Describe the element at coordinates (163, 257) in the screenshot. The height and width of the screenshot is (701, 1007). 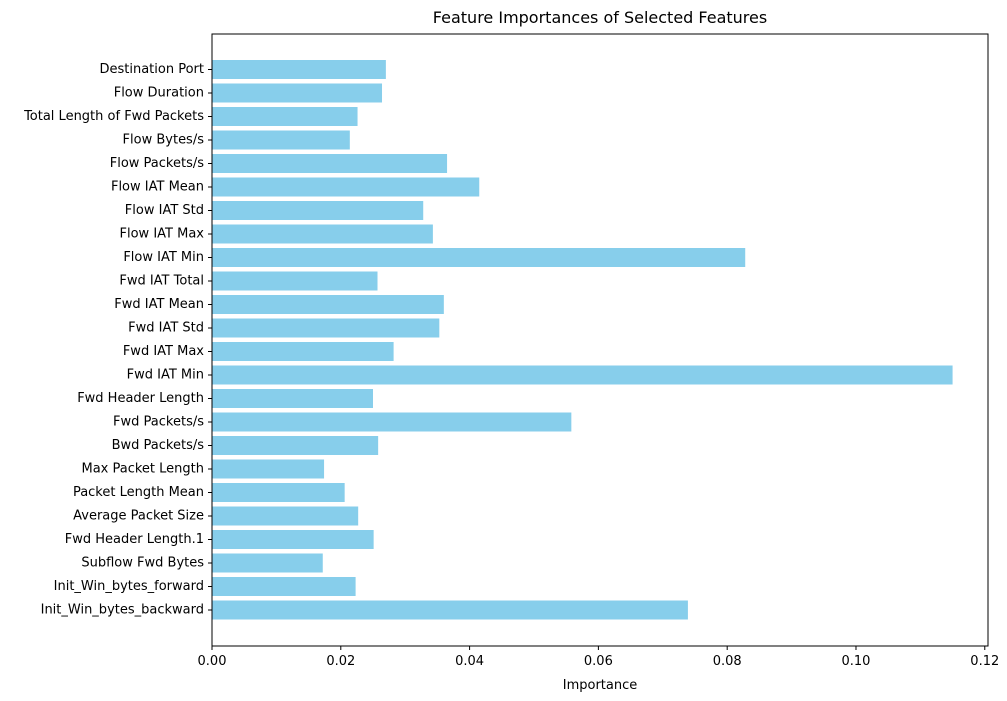
I see `y-tick-label: Flow IAT Min` at that location.